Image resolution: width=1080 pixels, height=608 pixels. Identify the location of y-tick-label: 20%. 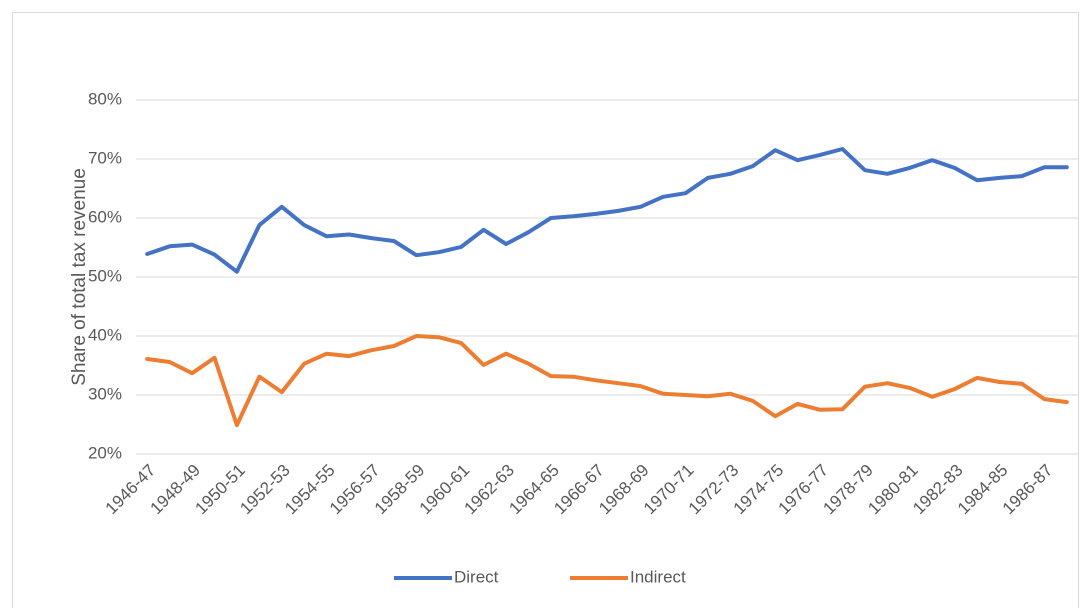
(105, 452).